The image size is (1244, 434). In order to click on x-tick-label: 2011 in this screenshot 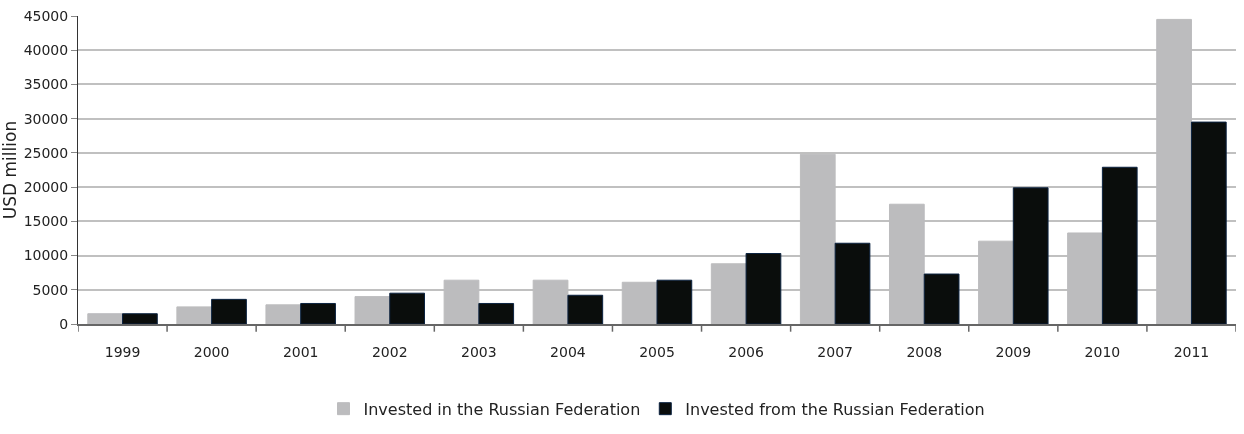, I will do `click(1191, 351)`.